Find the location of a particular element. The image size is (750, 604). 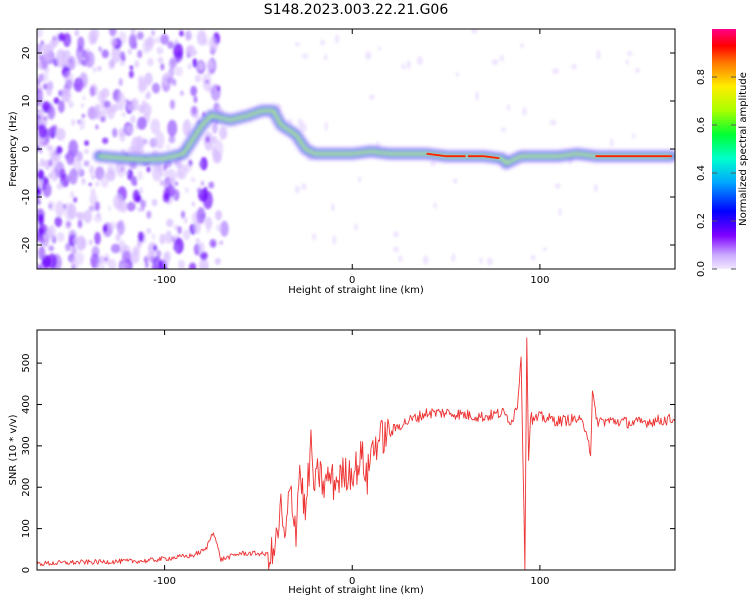

x-tick-label: 0 is located at coordinates (352, 280).